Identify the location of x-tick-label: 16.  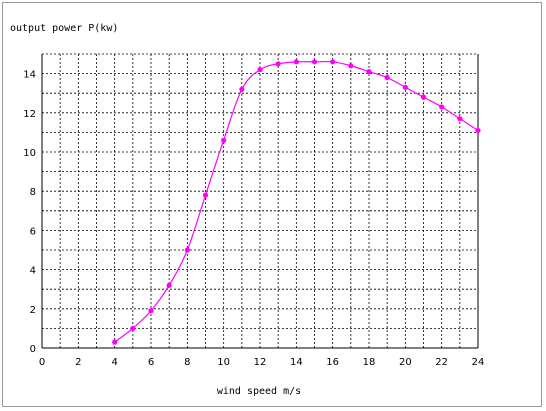
(332, 362).